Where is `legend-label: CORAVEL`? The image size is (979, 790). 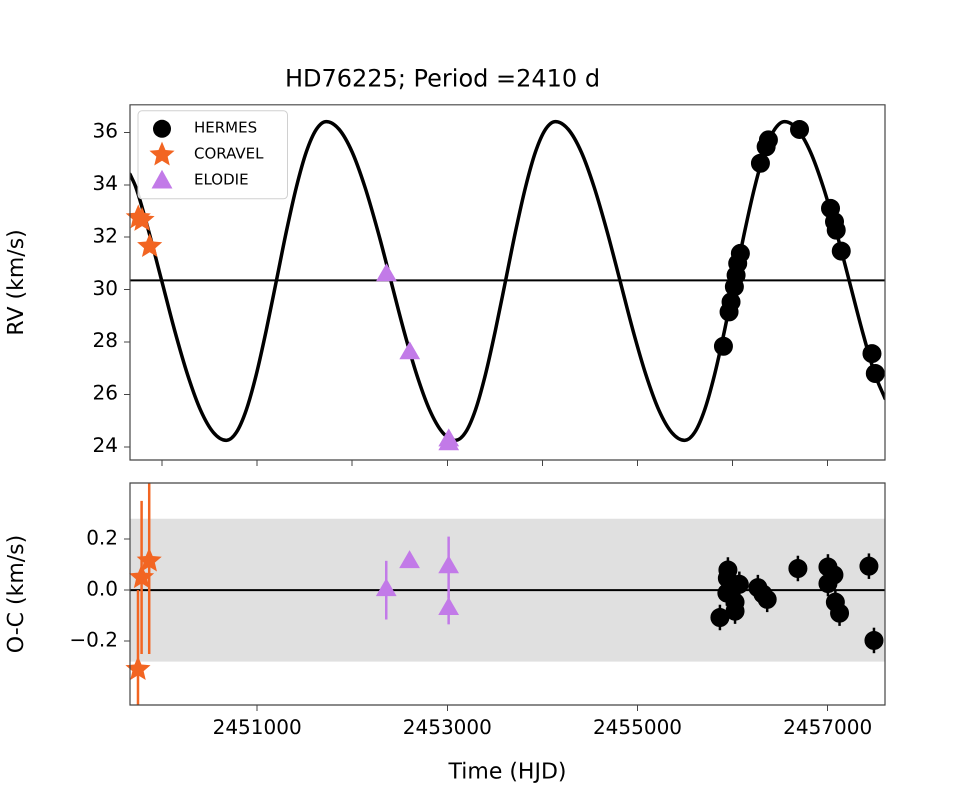 legend-label: CORAVEL is located at coordinates (229, 153).